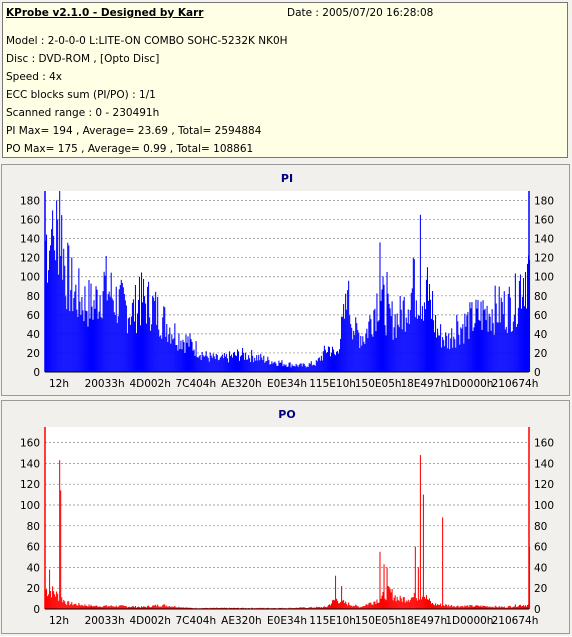 The width and height of the screenshot is (572, 637). What do you see at coordinates (241, 621) in the screenshot?
I see `po-x-tick-label: AE320h` at bounding box center [241, 621].